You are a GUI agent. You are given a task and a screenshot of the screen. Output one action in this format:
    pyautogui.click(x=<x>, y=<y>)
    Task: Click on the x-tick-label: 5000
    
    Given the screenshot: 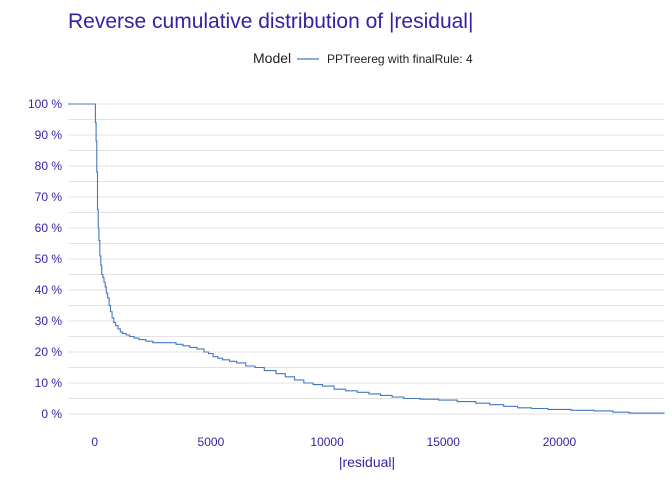 What is the action you would take?
    pyautogui.click(x=211, y=442)
    